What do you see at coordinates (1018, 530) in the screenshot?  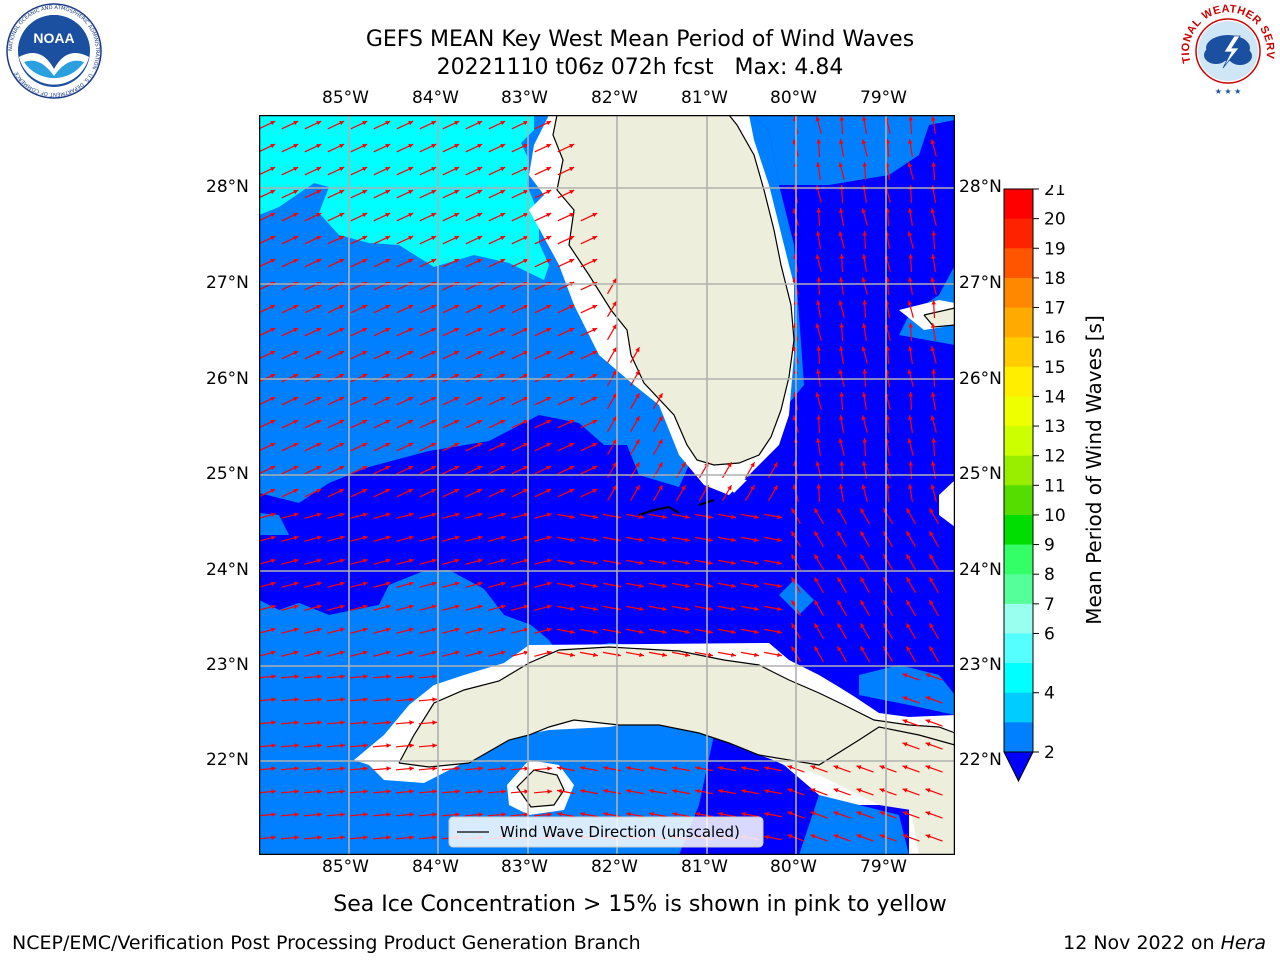 I see `colorbar-segment` at bounding box center [1018, 530].